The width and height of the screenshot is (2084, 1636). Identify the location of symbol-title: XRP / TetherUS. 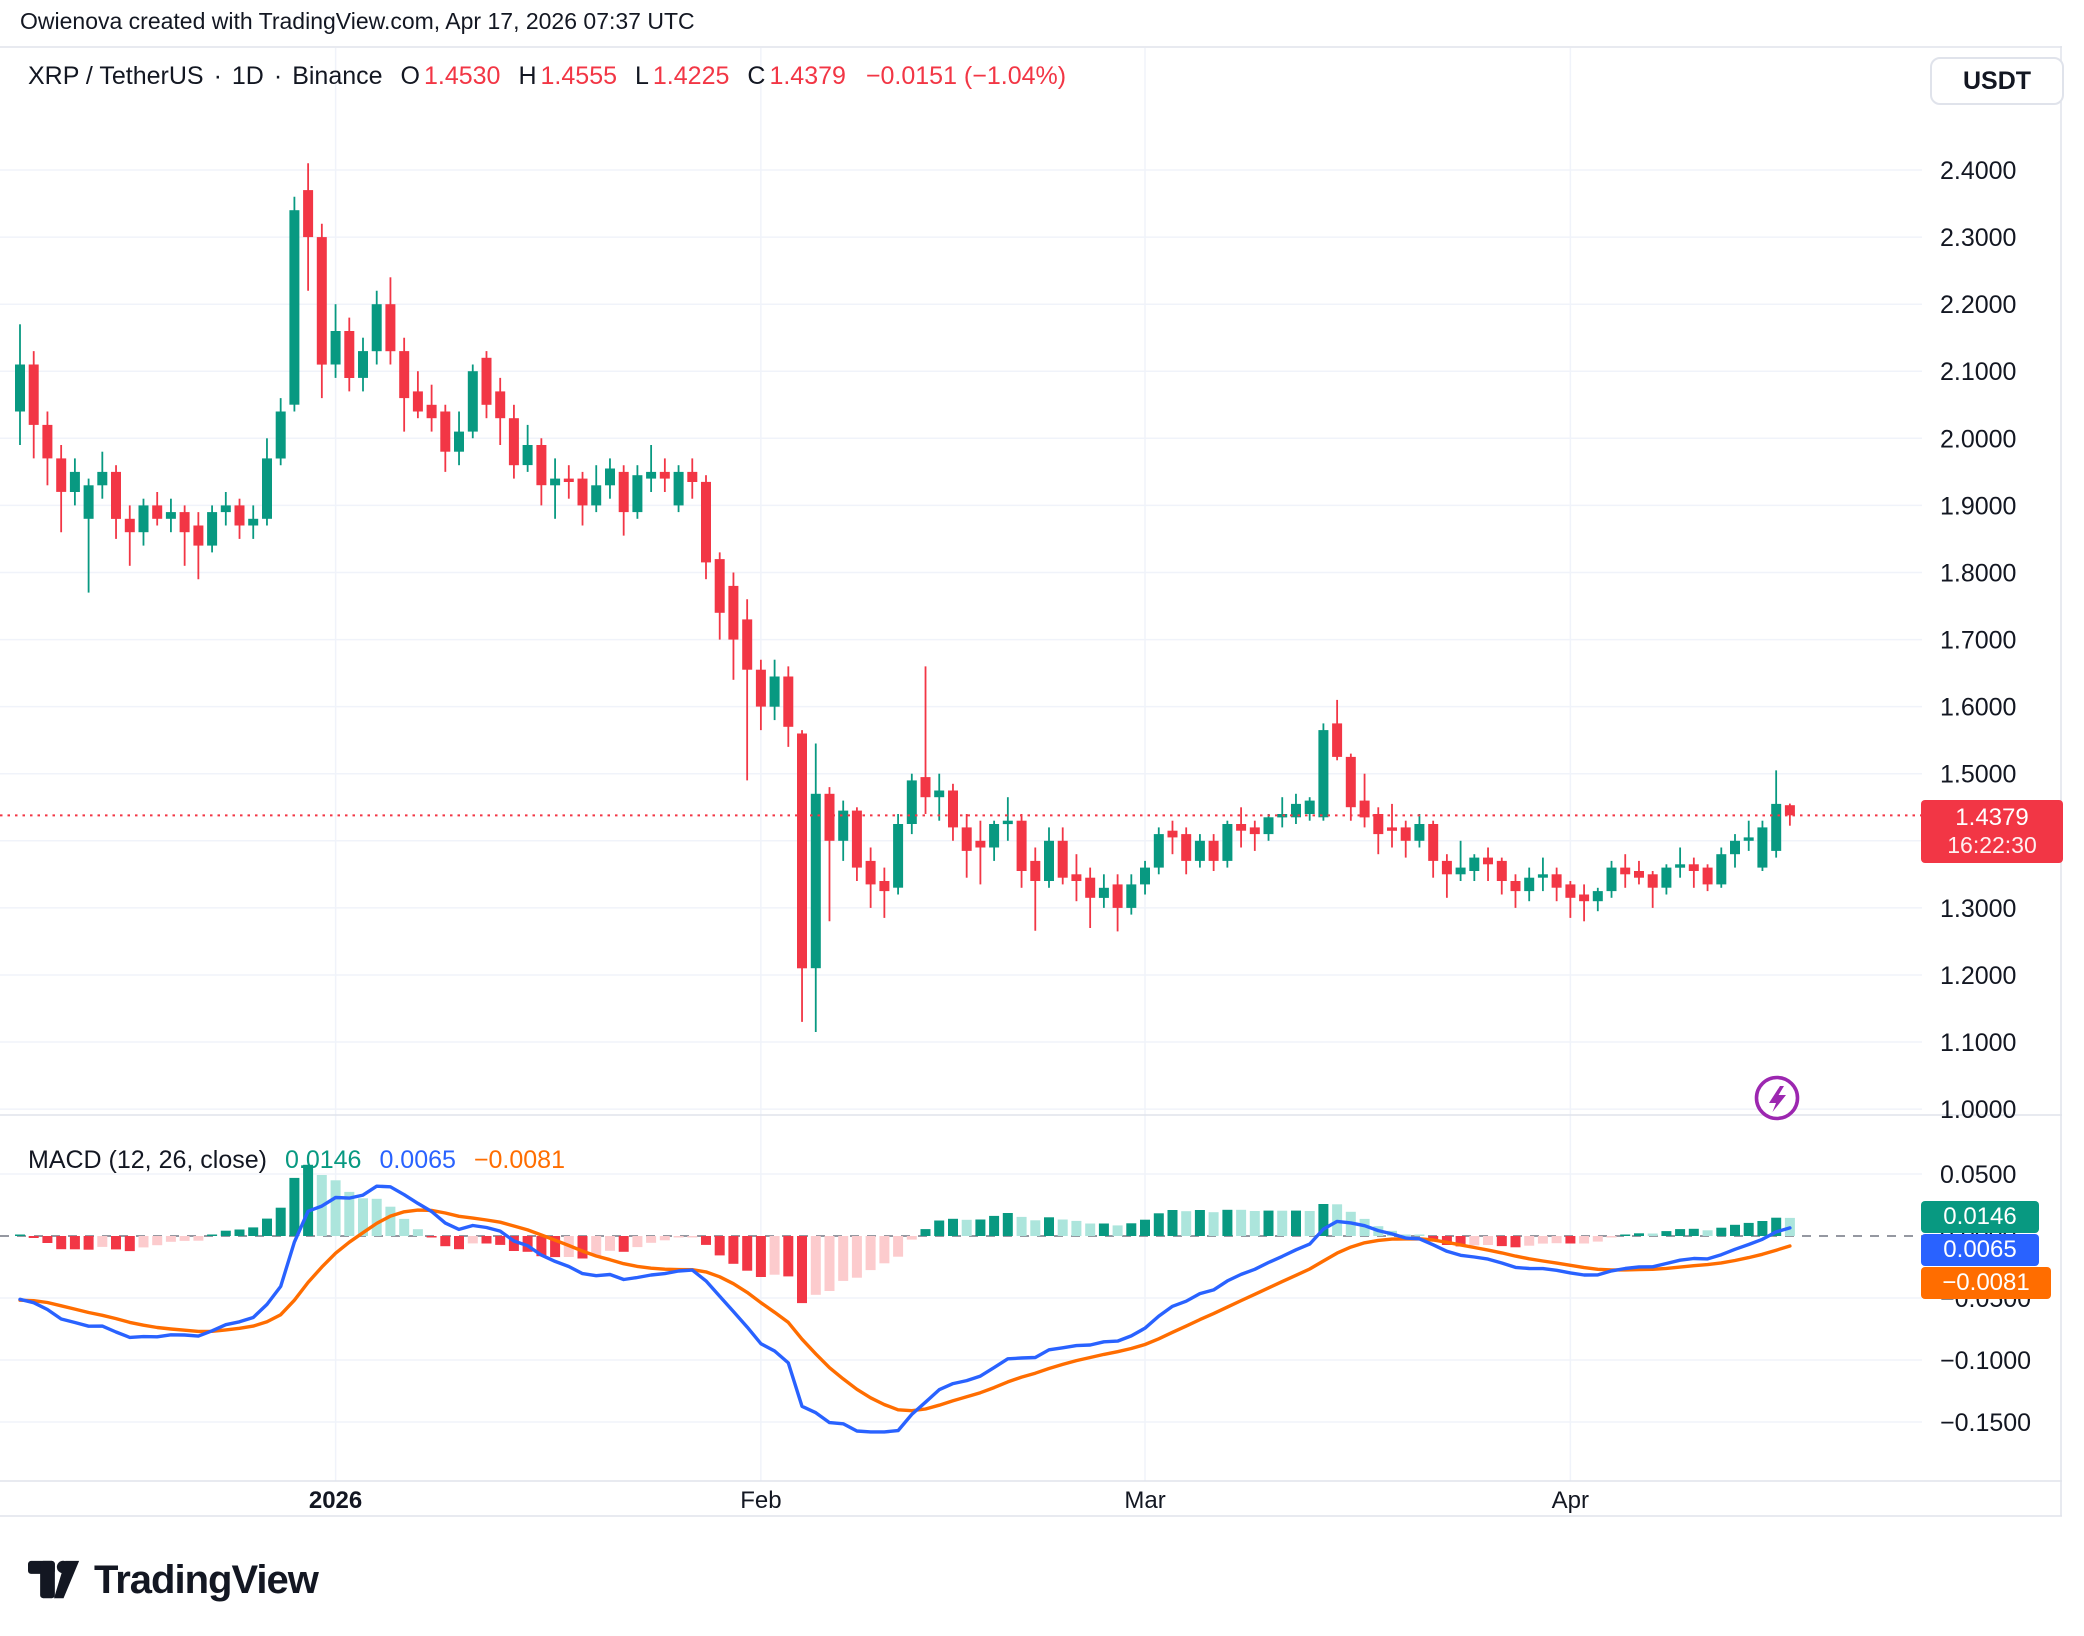
(116, 76).